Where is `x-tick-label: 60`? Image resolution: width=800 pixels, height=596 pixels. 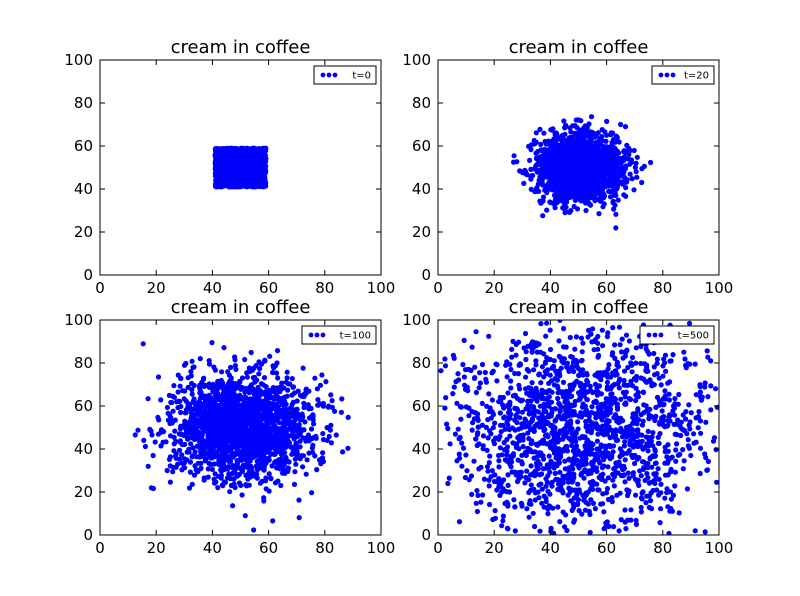 x-tick-label: 60 is located at coordinates (606, 288).